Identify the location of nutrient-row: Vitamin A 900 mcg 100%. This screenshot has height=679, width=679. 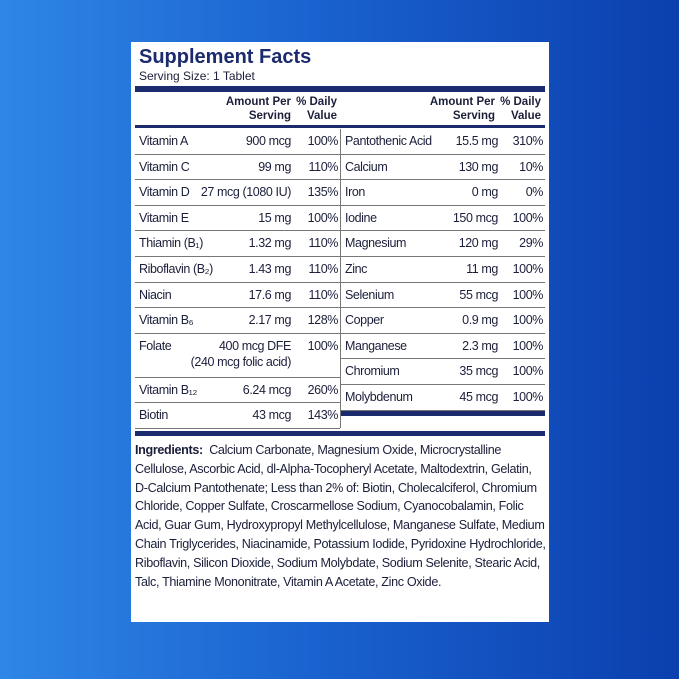
(237, 142).